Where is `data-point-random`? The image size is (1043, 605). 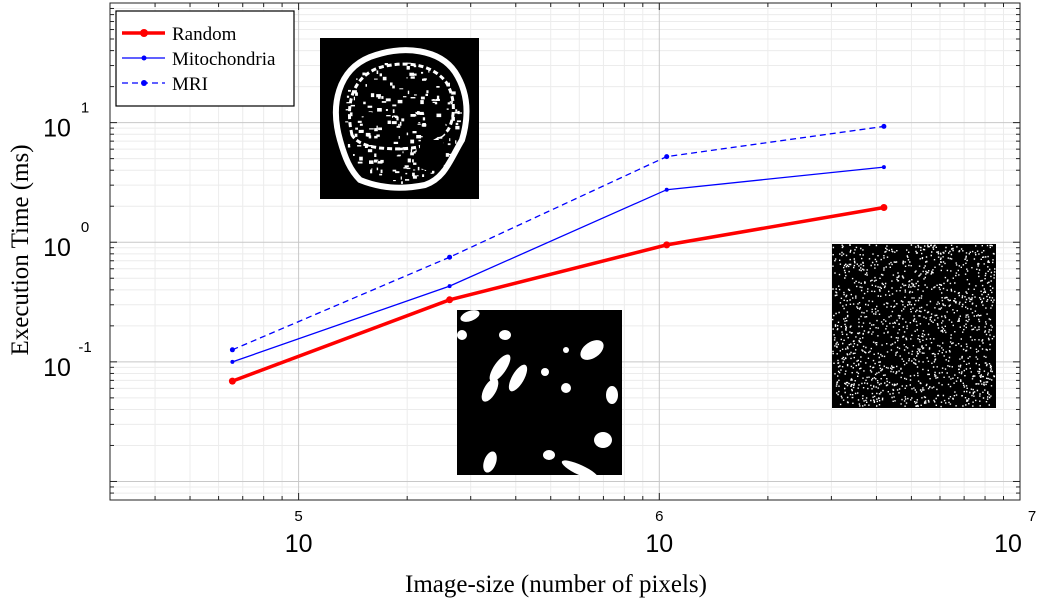
data-point-random is located at coordinates (232, 381).